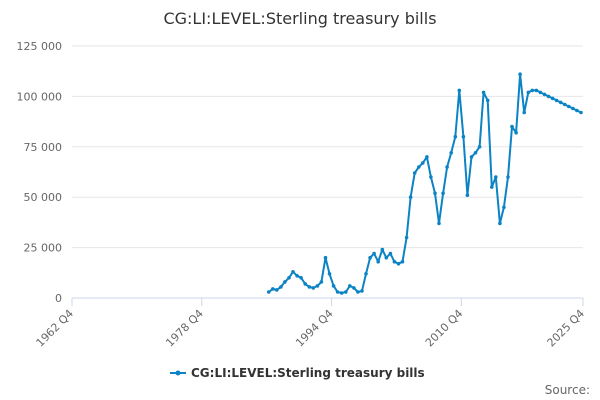  Describe the element at coordinates (308, 373) in the screenshot. I see `legend-series-label: CG:LI:LEVEL:Sterling treasury bills` at that location.